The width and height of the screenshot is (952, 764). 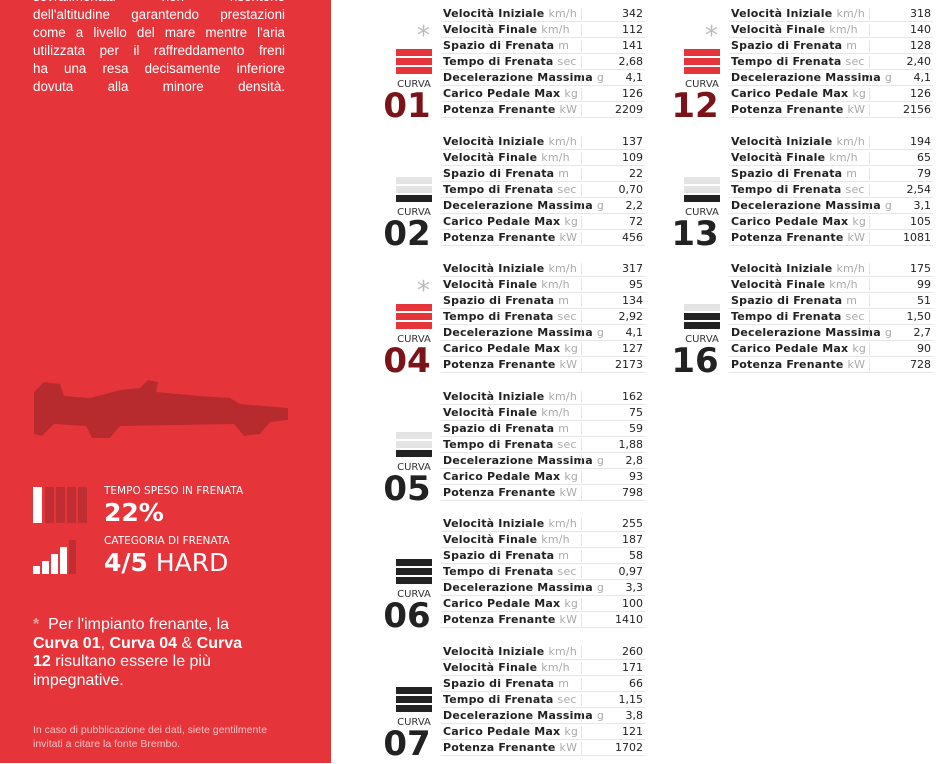 What do you see at coordinates (494, 269) in the screenshot?
I see `metric-name: Velocità Iniziale` at bounding box center [494, 269].